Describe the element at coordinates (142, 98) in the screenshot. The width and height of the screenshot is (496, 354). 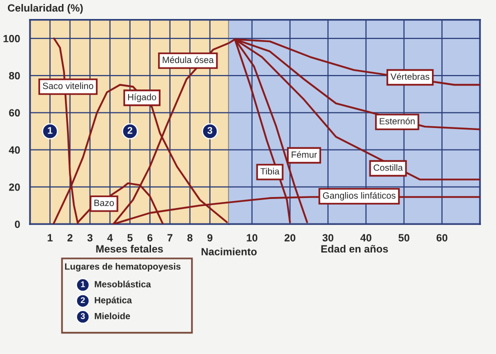
I see `series-label: Hígado` at that location.